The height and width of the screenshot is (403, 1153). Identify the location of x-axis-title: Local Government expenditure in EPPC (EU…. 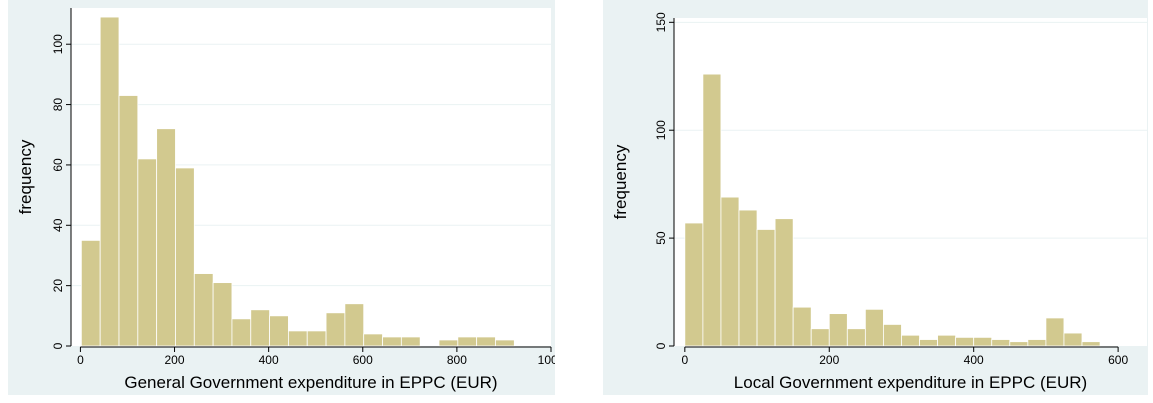
(910, 382).